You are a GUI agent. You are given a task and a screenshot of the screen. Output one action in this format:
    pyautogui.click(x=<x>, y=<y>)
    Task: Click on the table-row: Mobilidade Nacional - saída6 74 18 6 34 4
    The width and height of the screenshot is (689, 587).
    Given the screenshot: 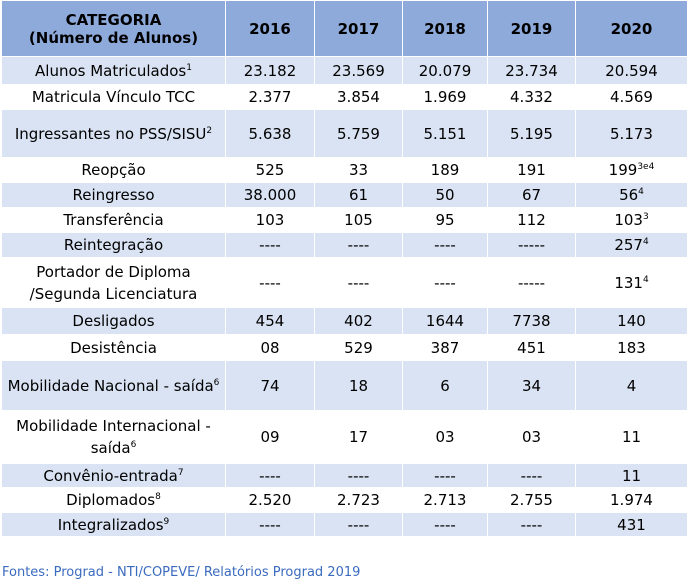 What is the action you would take?
    pyautogui.click(x=344, y=385)
    